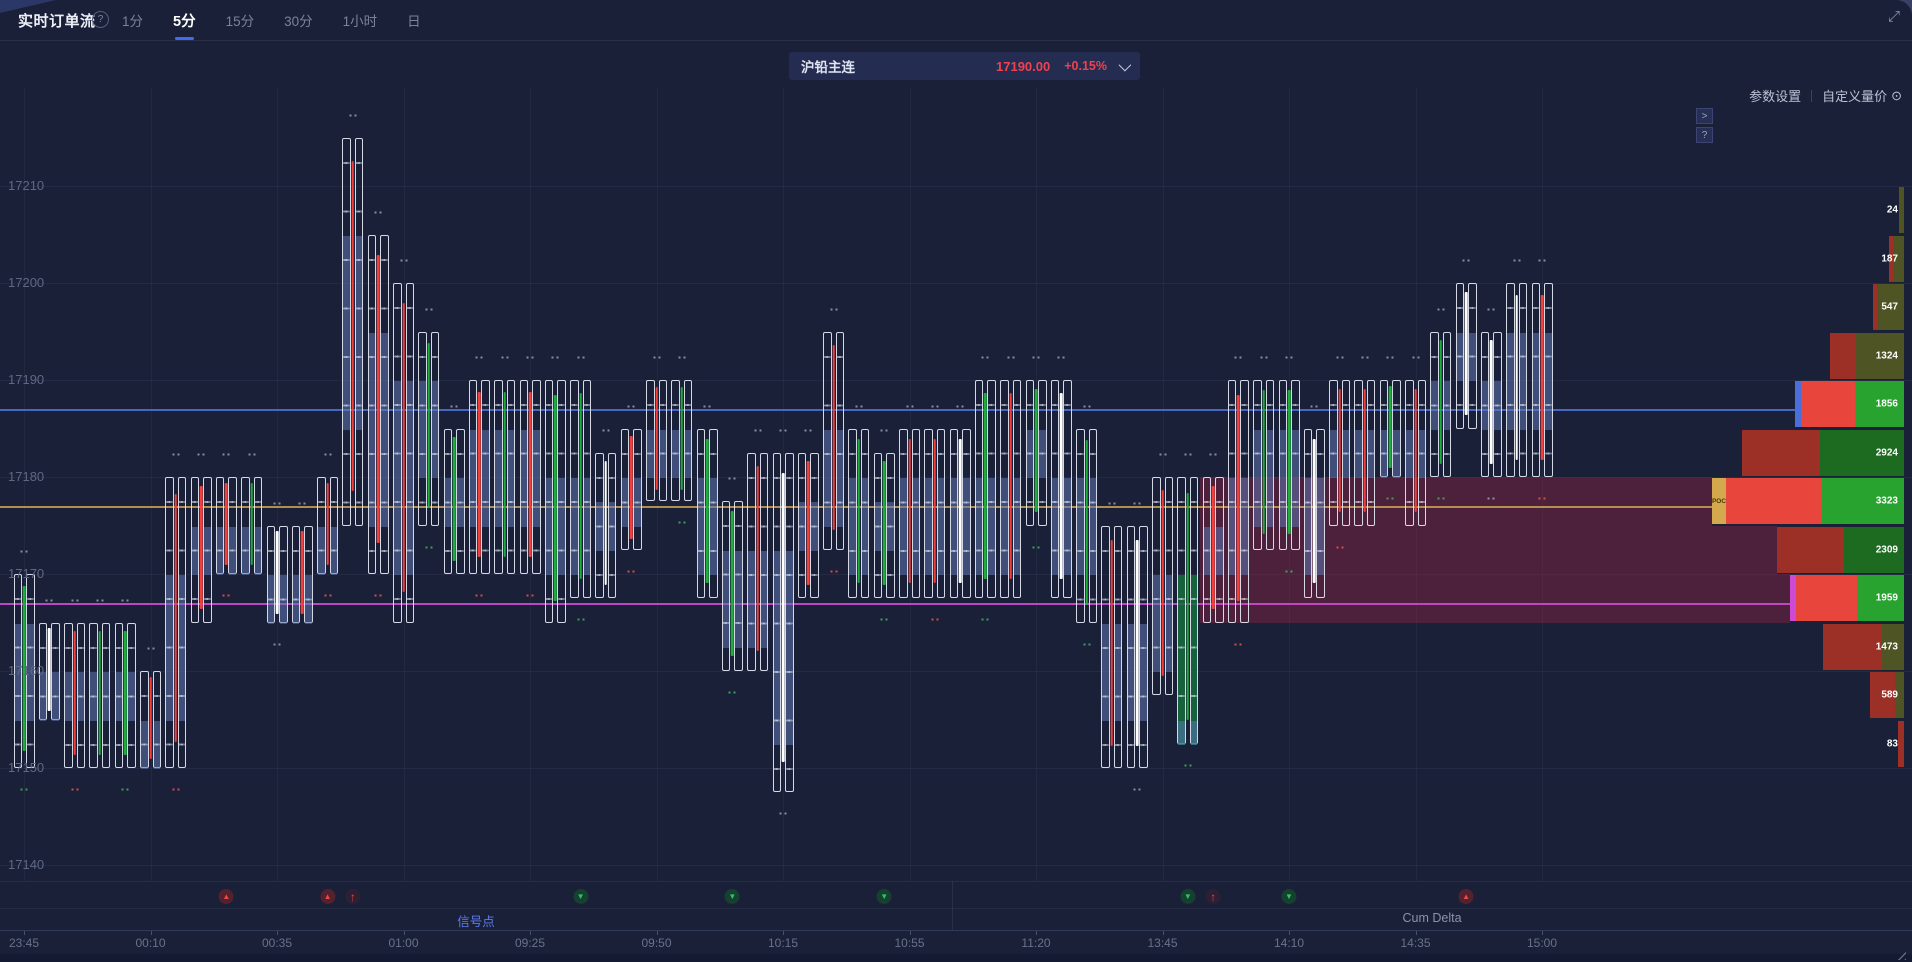  I want to click on profile-segment-olive, so click(1890, 307).